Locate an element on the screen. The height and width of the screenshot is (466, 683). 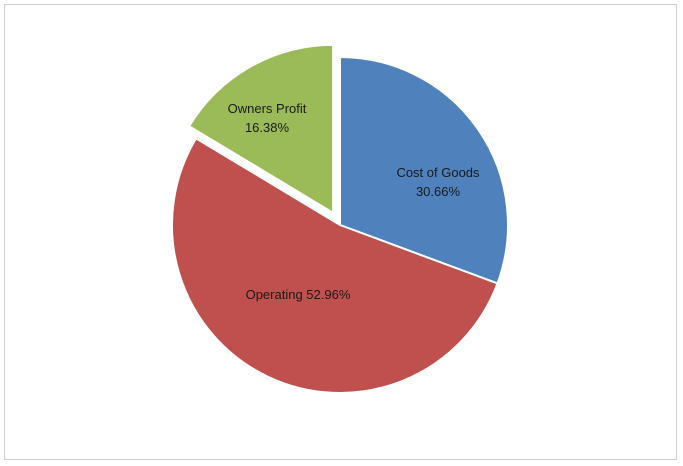
pie-slice-owners-profit is located at coordinates (261, 129).